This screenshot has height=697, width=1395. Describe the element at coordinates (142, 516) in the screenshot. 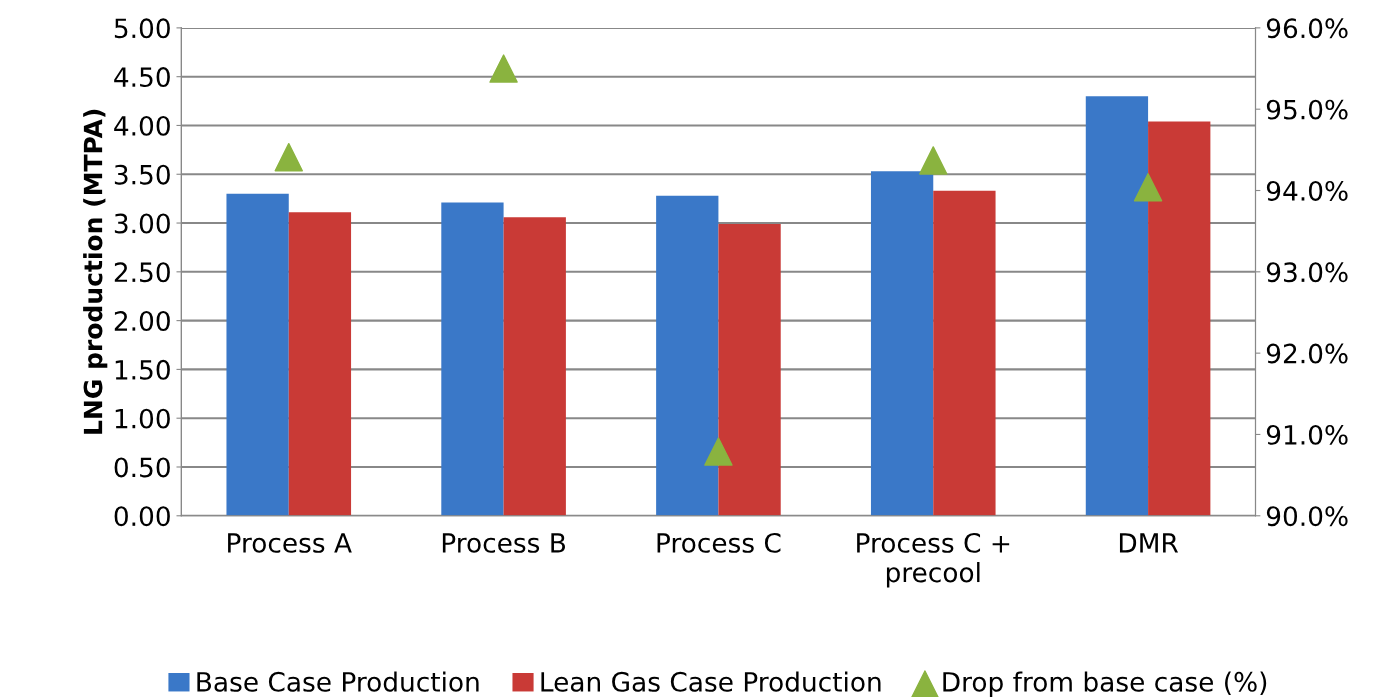

I see `y-tick-label: 0.00` at that location.